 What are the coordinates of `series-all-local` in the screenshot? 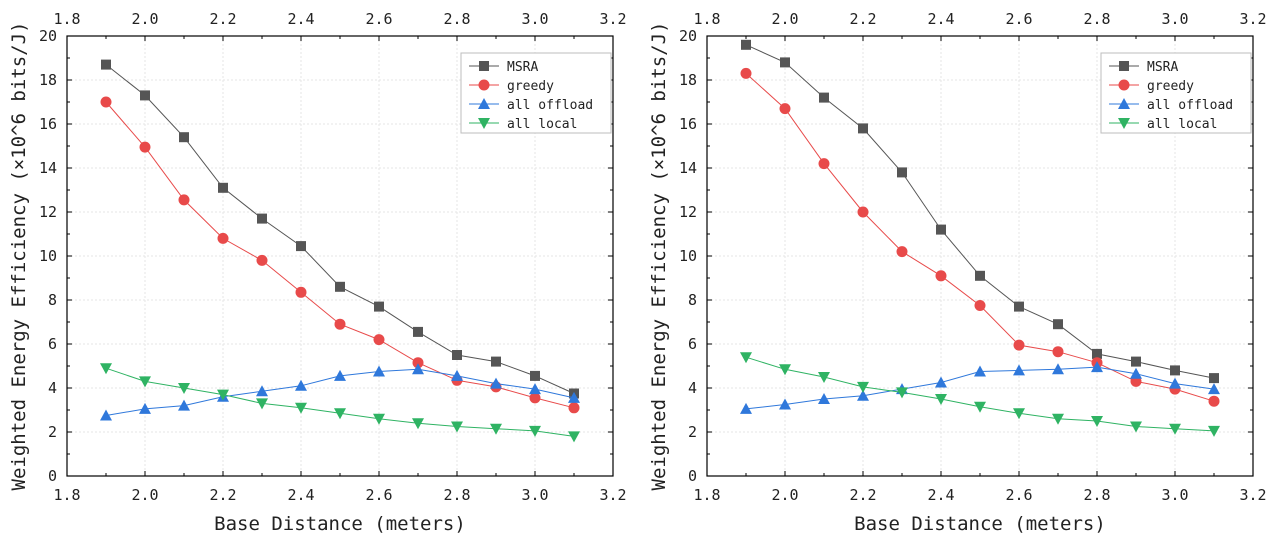 It's located at (340, 403).